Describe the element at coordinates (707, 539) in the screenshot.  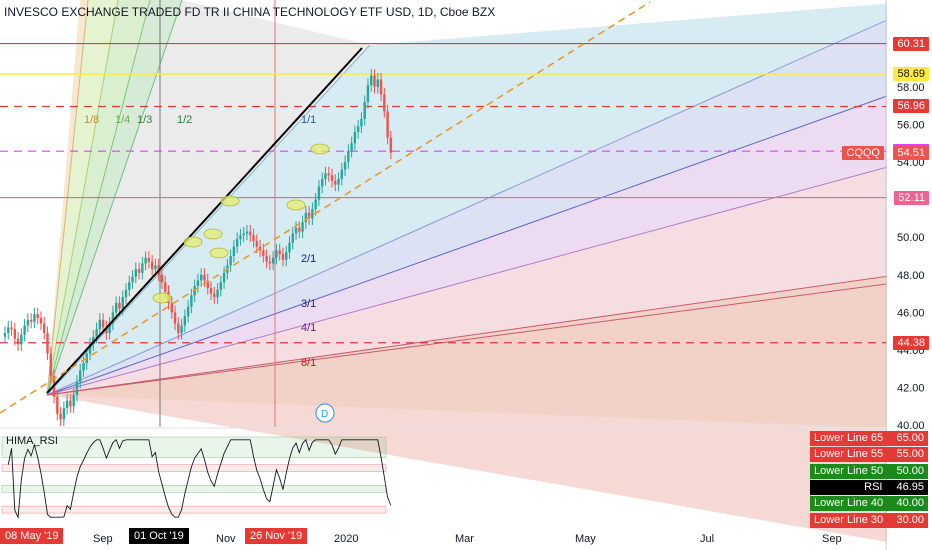
I see `time-tick-label: Jul` at that location.